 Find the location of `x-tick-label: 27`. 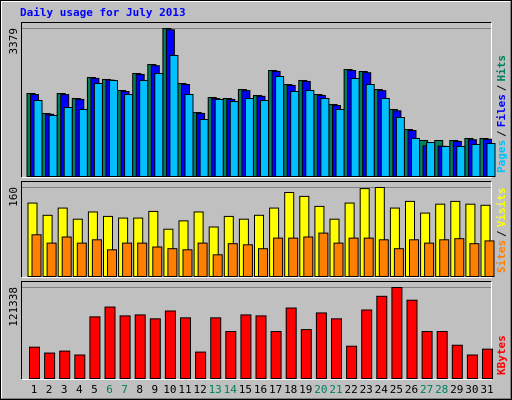

x-tick-label: 27 is located at coordinates (426, 389).